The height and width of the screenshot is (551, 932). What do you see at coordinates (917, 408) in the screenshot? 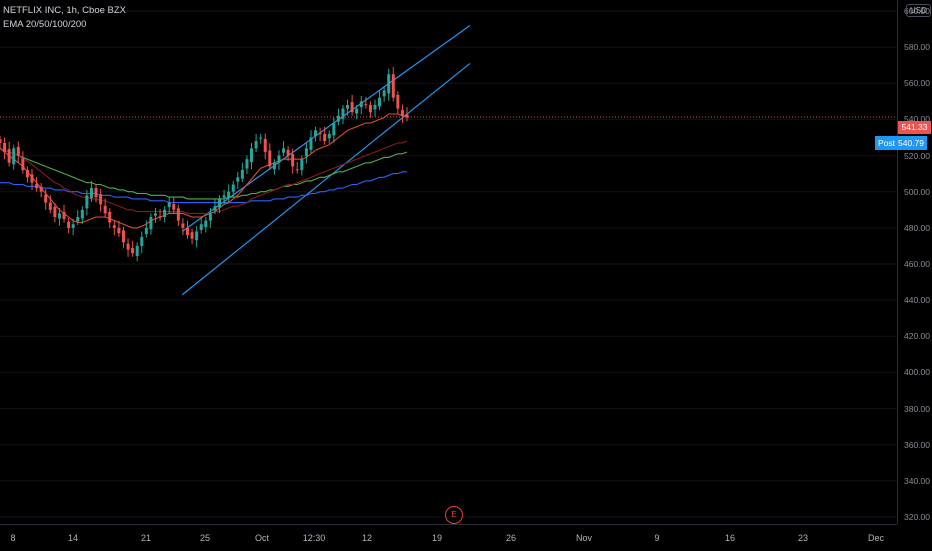
I see `price-tick-label: 380.00` at bounding box center [917, 408].